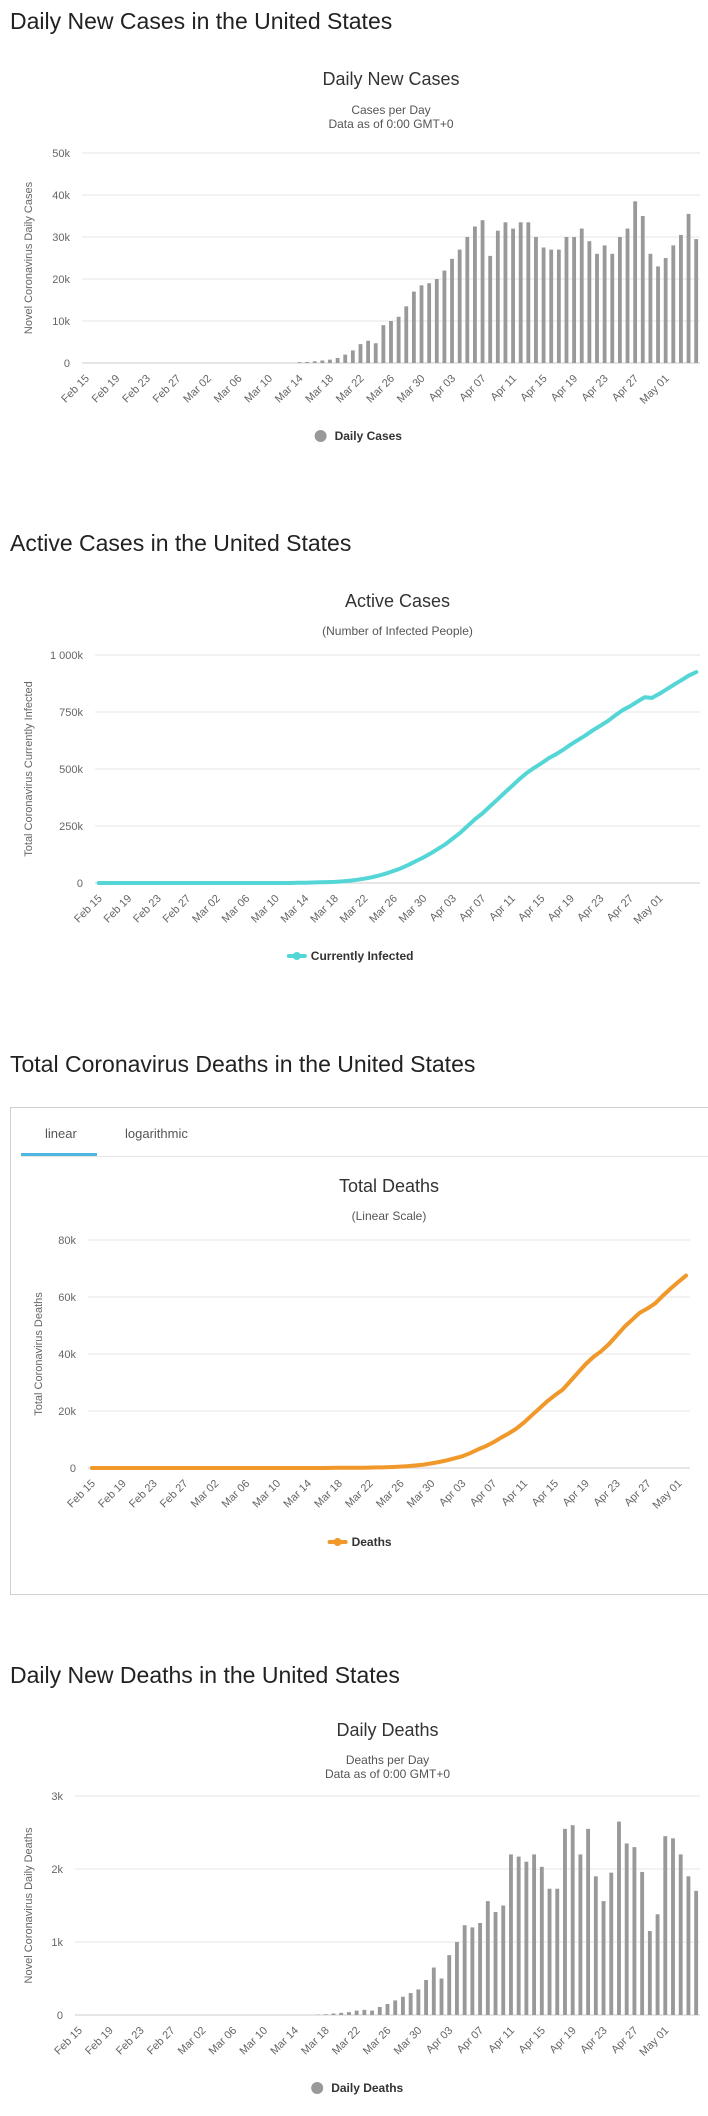  What do you see at coordinates (452, 1493) in the screenshot?
I see `x-tick-label: Apr 03` at bounding box center [452, 1493].